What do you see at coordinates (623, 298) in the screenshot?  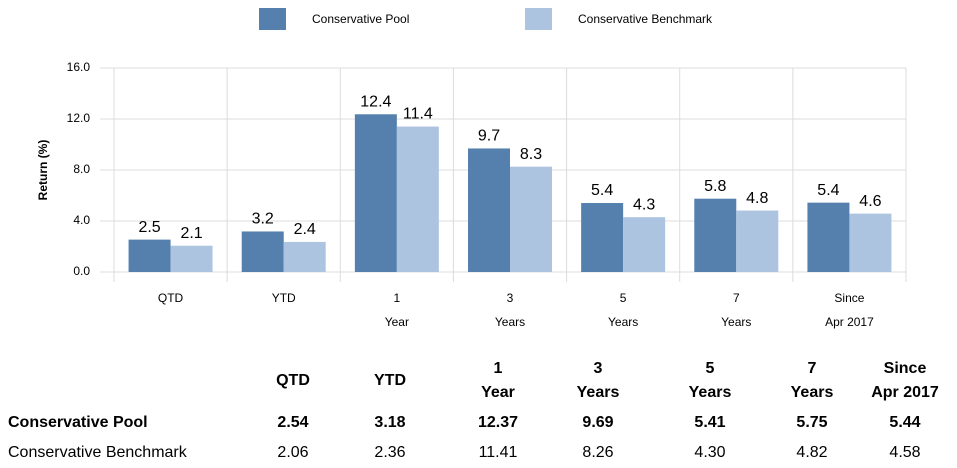 I see `x-tick-label: 5` at bounding box center [623, 298].